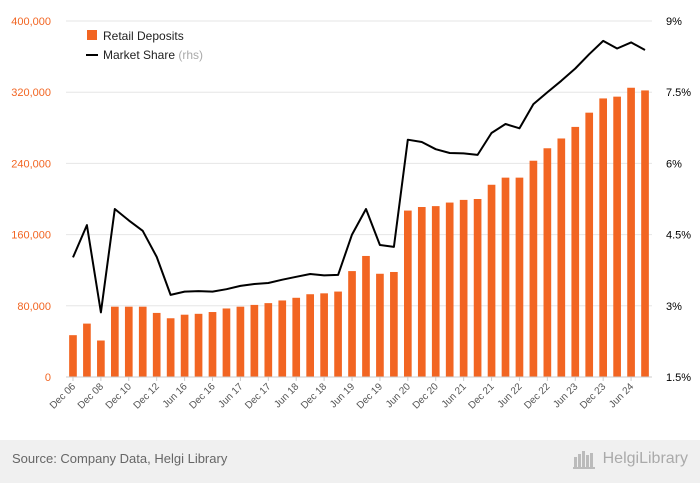 This screenshot has height=483, width=700. What do you see at coordinates (175, 395) in the screenshot?
I see `x-tick-label: Jun 16` at bounding box center [175, 395].